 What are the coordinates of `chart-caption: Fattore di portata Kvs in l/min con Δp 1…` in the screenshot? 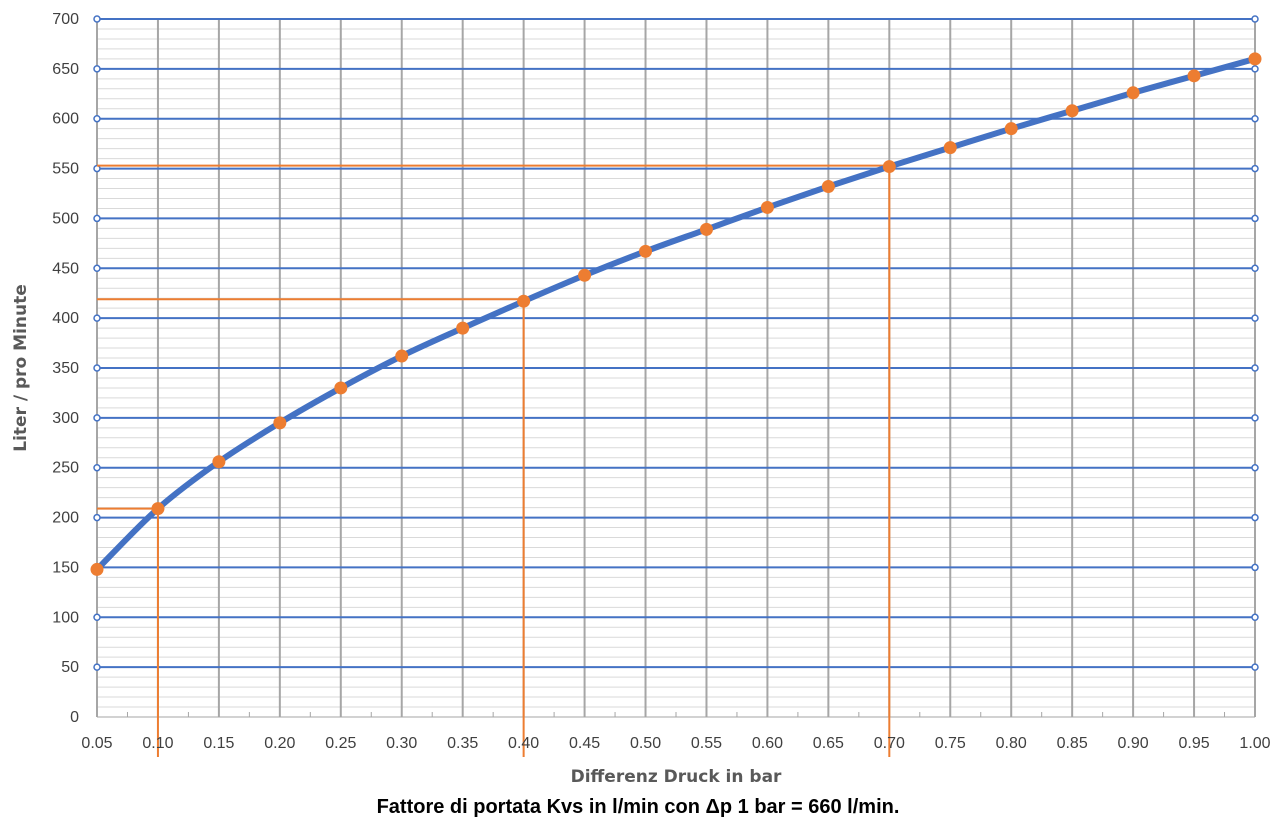 It's located at (638, 807).